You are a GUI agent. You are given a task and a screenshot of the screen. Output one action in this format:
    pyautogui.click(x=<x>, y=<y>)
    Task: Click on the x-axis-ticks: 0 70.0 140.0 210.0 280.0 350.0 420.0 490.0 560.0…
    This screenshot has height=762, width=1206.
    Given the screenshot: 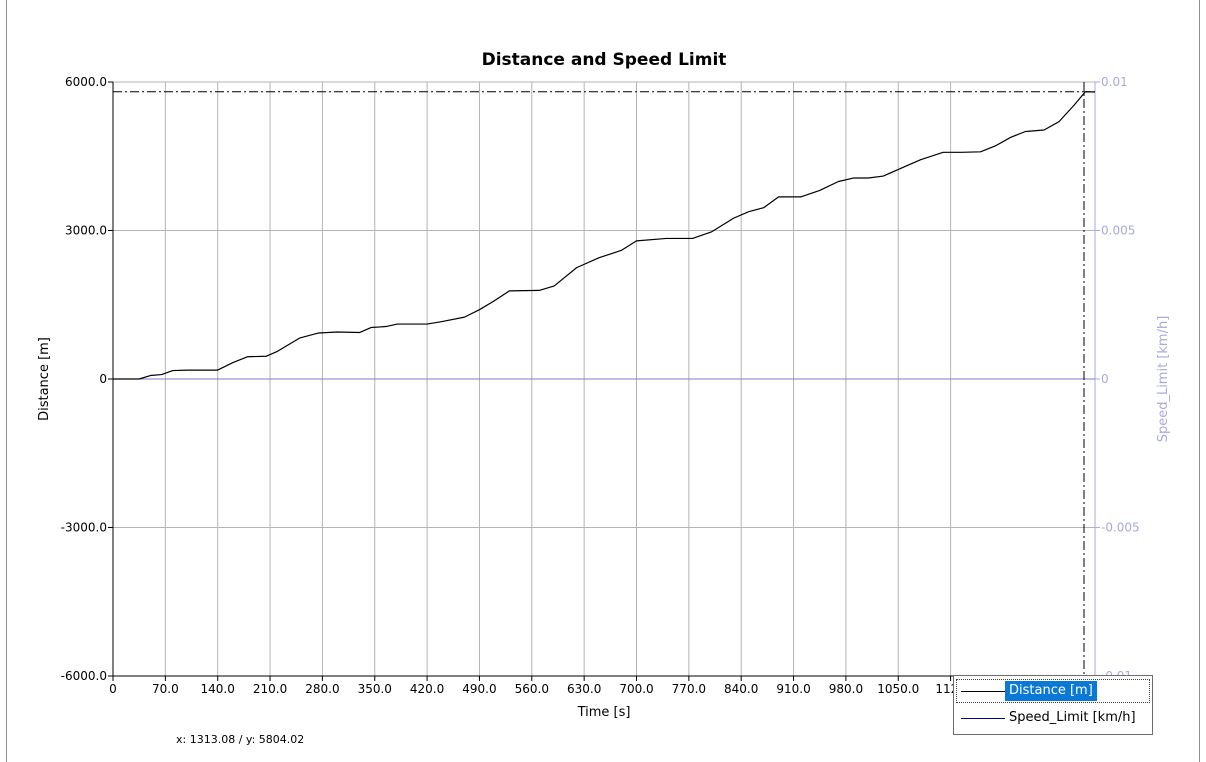 What is the action you would take?
    pyautogui.click(x=537, y=686)
    